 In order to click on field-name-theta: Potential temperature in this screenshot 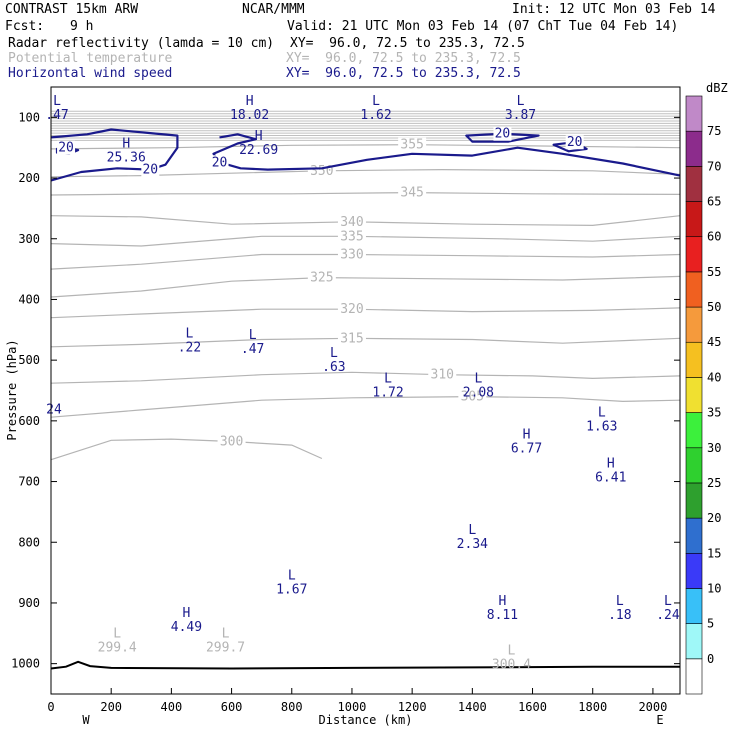, I will do `click(90, 58)`.